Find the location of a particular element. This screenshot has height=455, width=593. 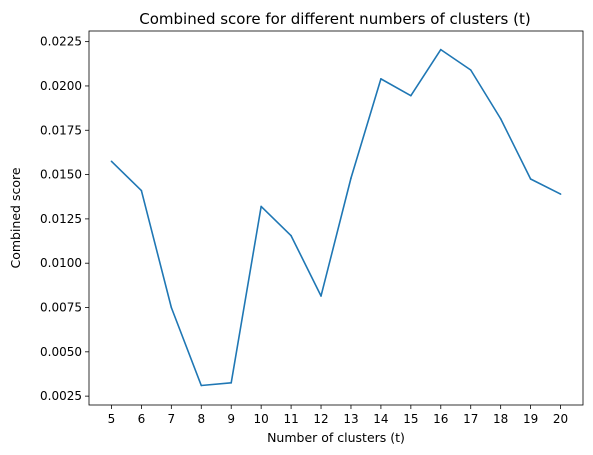

x-tick-label: 17 is located at coordinates (470, 419).